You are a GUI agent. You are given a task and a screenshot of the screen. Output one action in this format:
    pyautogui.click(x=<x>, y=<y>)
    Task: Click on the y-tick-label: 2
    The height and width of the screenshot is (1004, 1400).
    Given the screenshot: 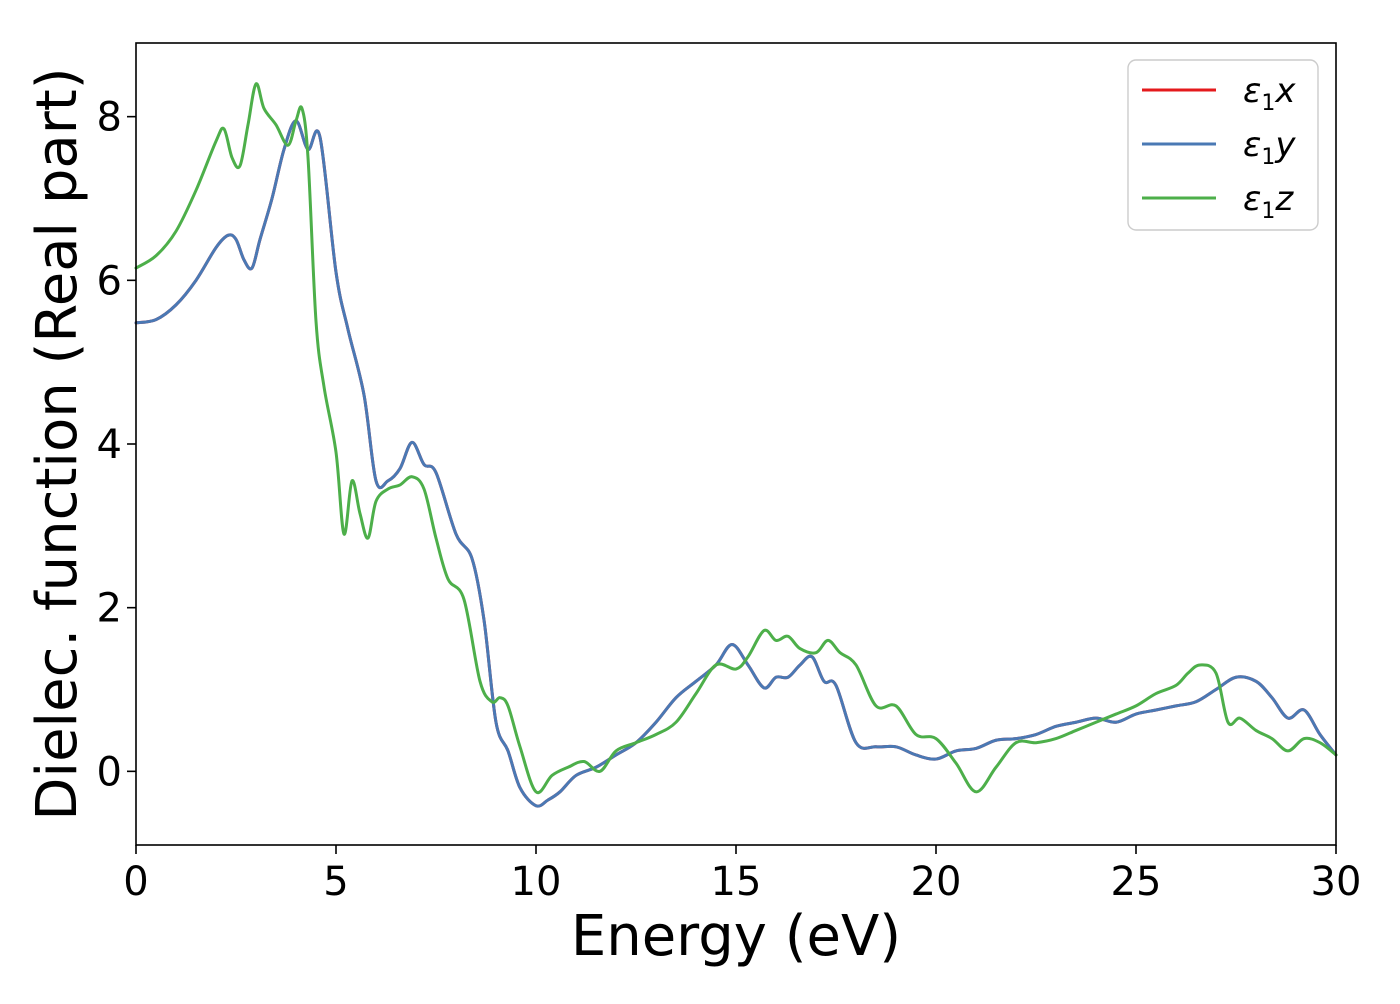 What is the action you would take?
    pyautogui.click(x=109, y=609)
    